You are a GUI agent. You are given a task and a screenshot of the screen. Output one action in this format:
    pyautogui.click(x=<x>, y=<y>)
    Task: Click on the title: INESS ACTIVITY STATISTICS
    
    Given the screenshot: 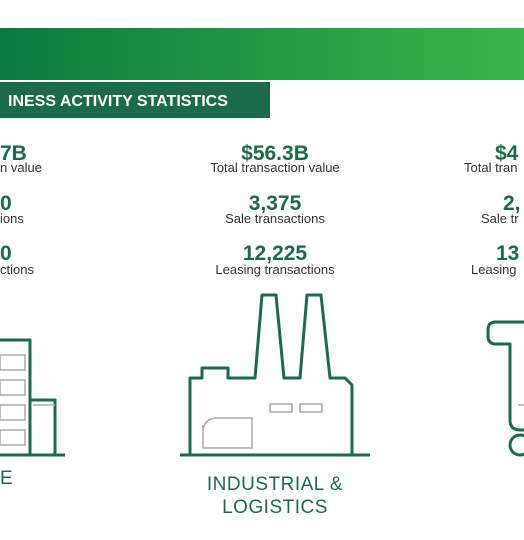 What is the action you would take?
    pyautogui.click(x=118, y=101)
    